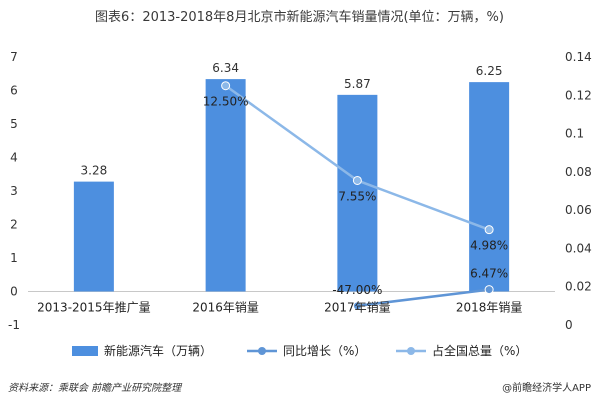 Image resolution: width=599 pixels, height=401 pixels. I want to click on x-category-label: 2016年销量, so click(225, 308).